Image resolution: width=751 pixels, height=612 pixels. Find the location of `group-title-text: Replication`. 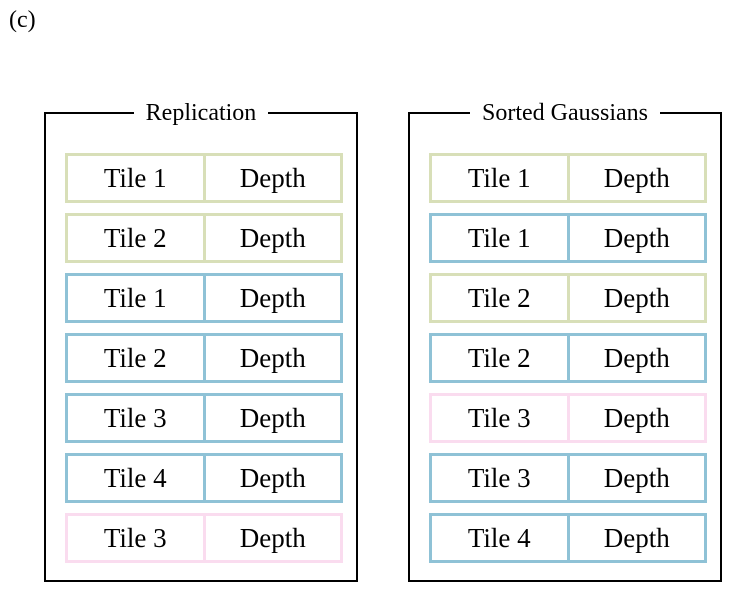

group-title-text: Replication is located at coordinates (201, 113).